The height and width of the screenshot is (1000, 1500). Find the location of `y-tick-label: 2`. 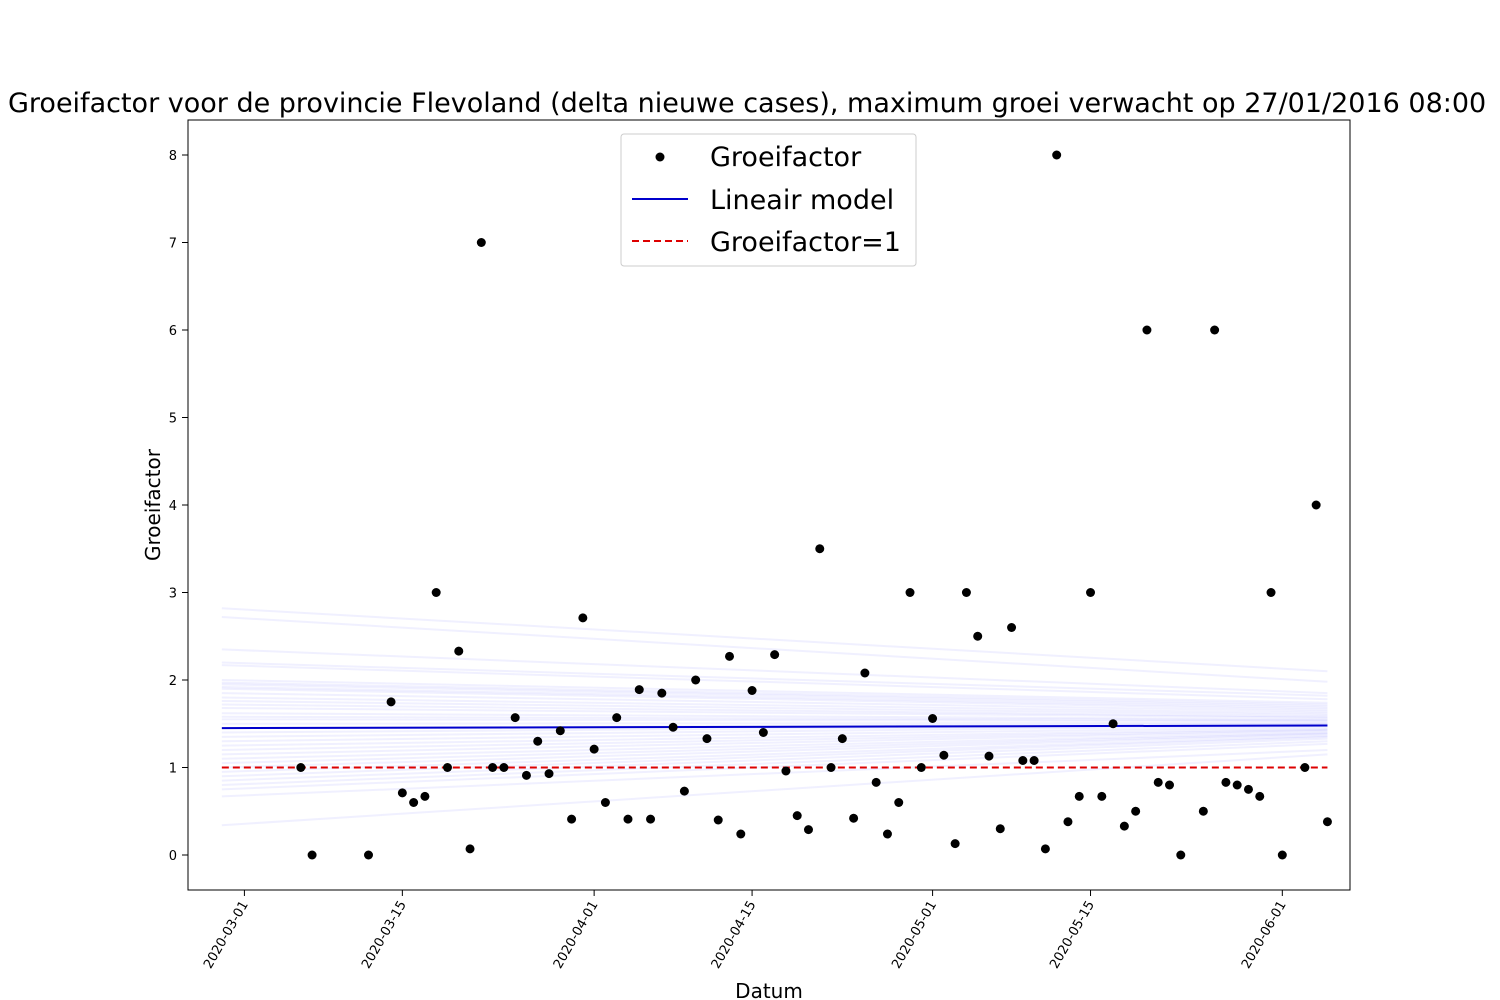

y-tick-label: 2 is located at coordinates (173, 681).